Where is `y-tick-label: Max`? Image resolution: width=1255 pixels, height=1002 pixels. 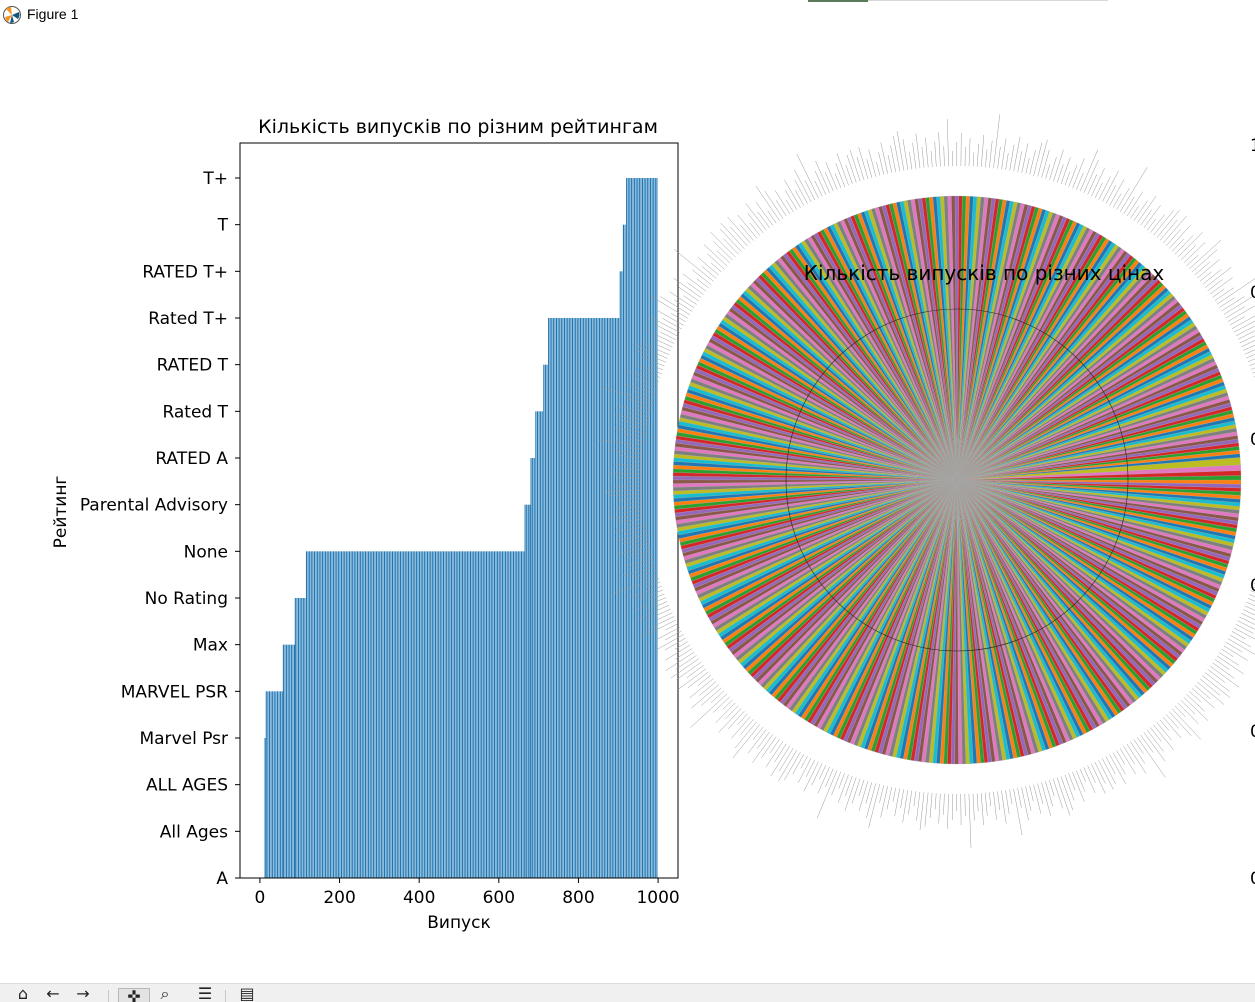
y-tick-label: Max is located at coordinates (210, 646).